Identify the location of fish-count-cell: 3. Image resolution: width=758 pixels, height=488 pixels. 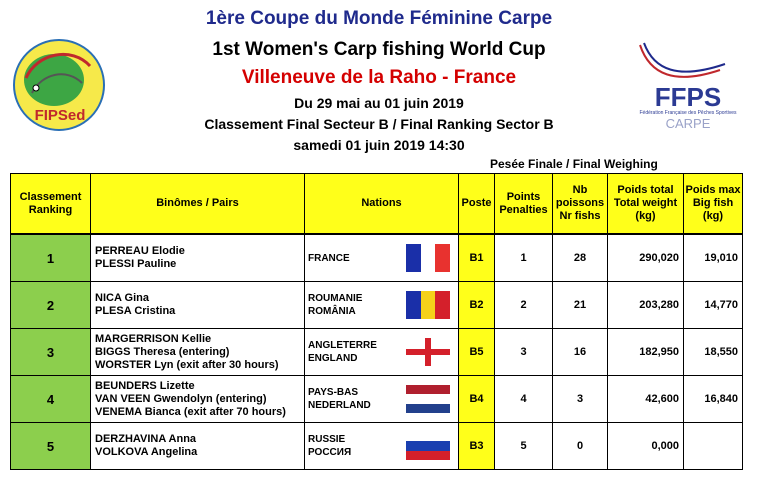
(580, 399).